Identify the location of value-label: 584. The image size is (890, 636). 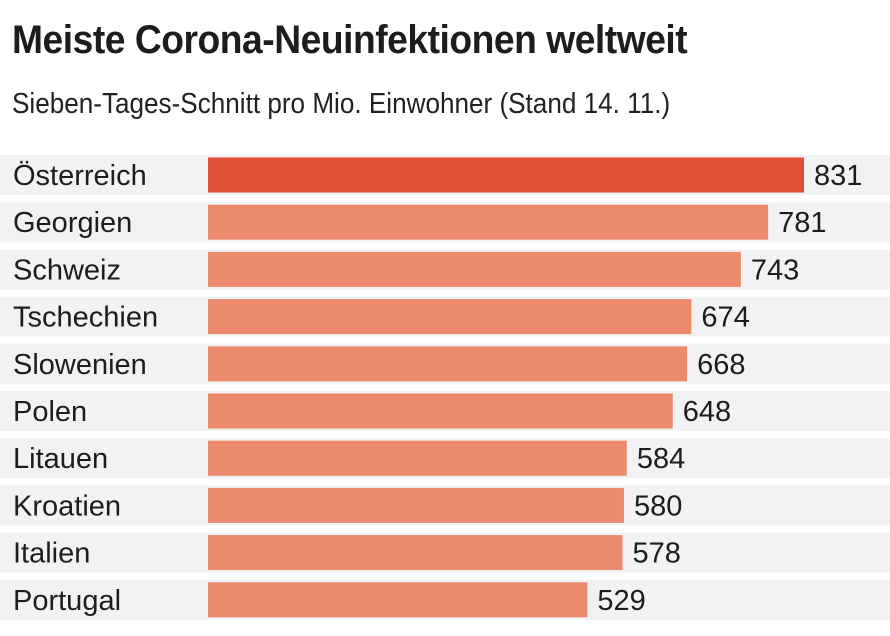
(661, 459).